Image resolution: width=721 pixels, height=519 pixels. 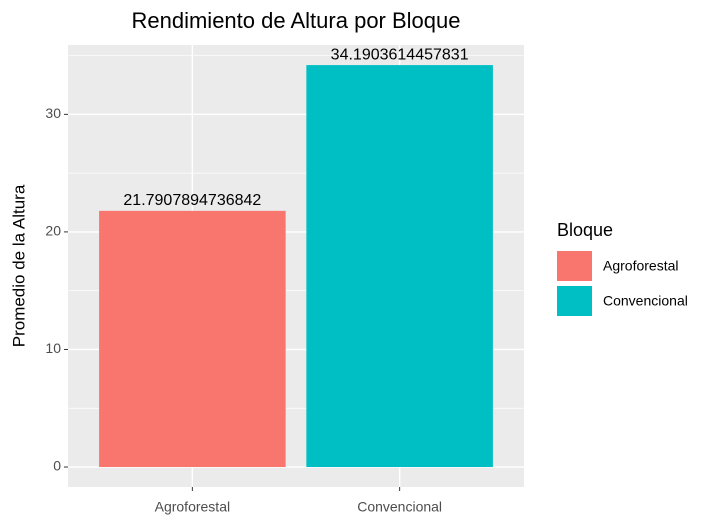 What do you see at coordinates (57, 466) in the screenshot?
I see `y-tick-label: 0` at bounding box center [57, 466].